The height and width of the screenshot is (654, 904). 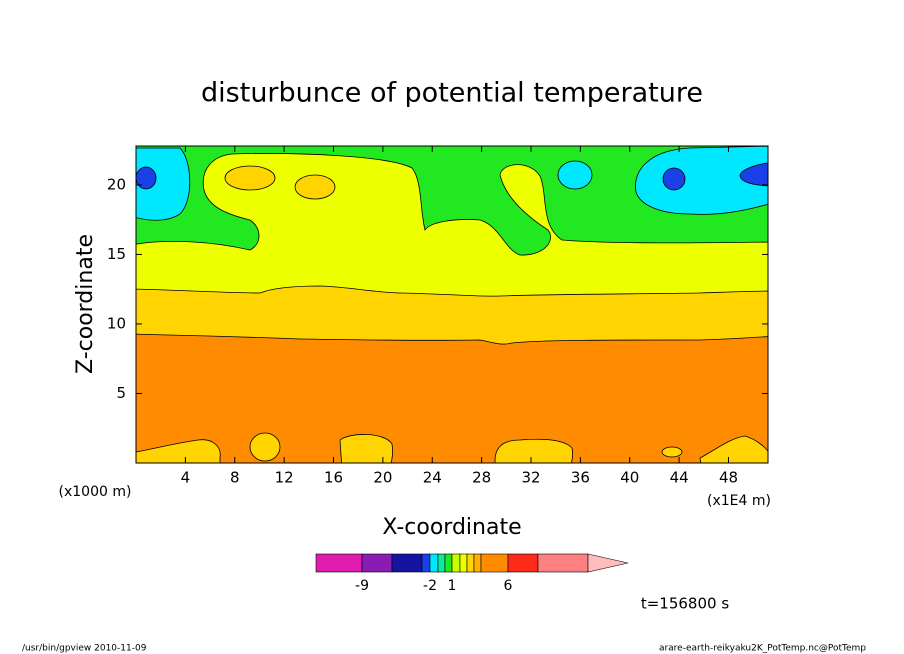 What do you see at coordinates (116, 184) in the screenshot?
I see `y-tick-label: 20` at bounding box center [116, 184].